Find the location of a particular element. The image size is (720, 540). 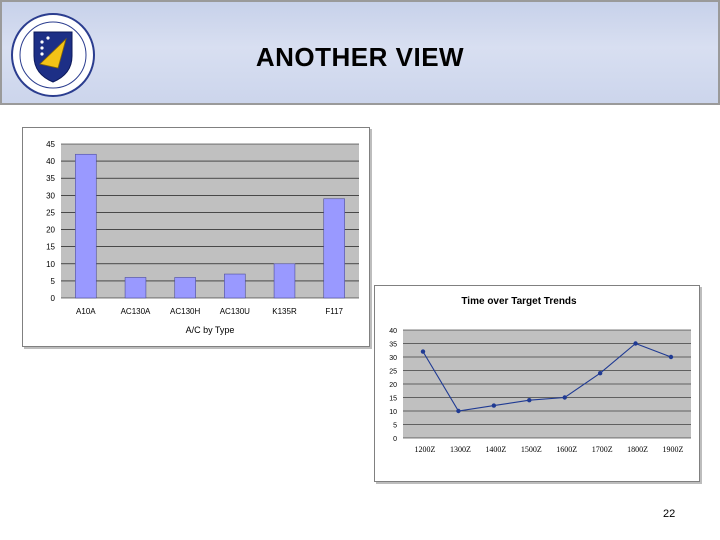

x-tick-label: 1800Z is located at coordinates (637, 449).